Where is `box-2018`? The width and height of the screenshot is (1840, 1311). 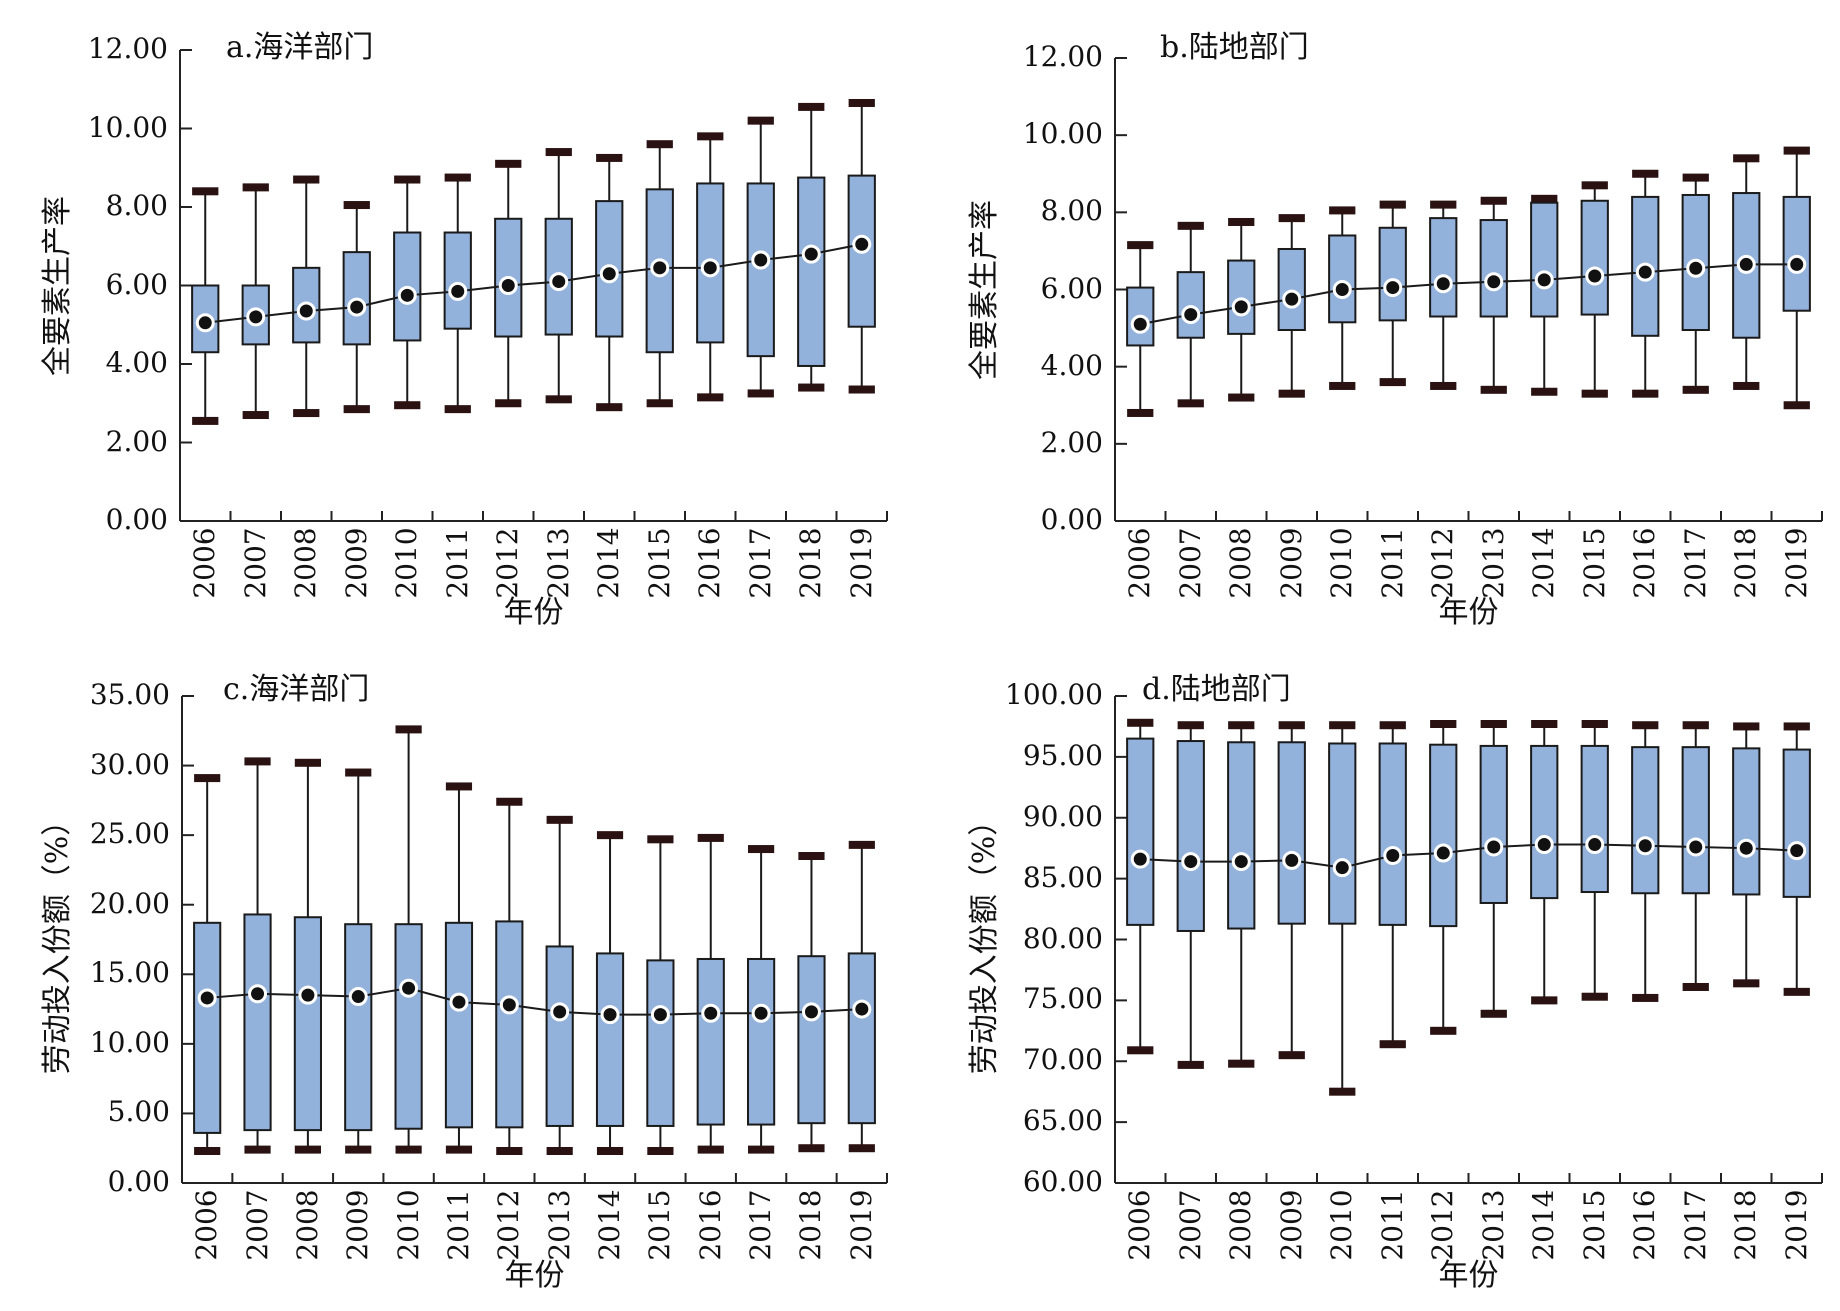
box-2018 is located at coordinates (811, 247).